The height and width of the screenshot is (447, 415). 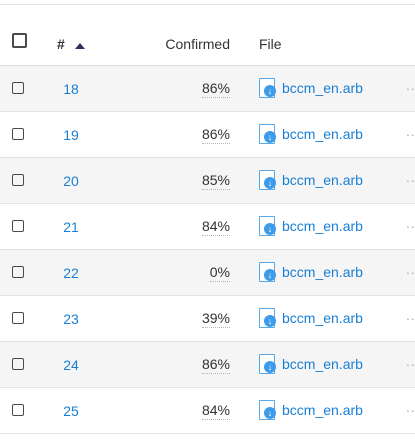 I want to click on row-number-link: 18, so click(x=71, y=89).